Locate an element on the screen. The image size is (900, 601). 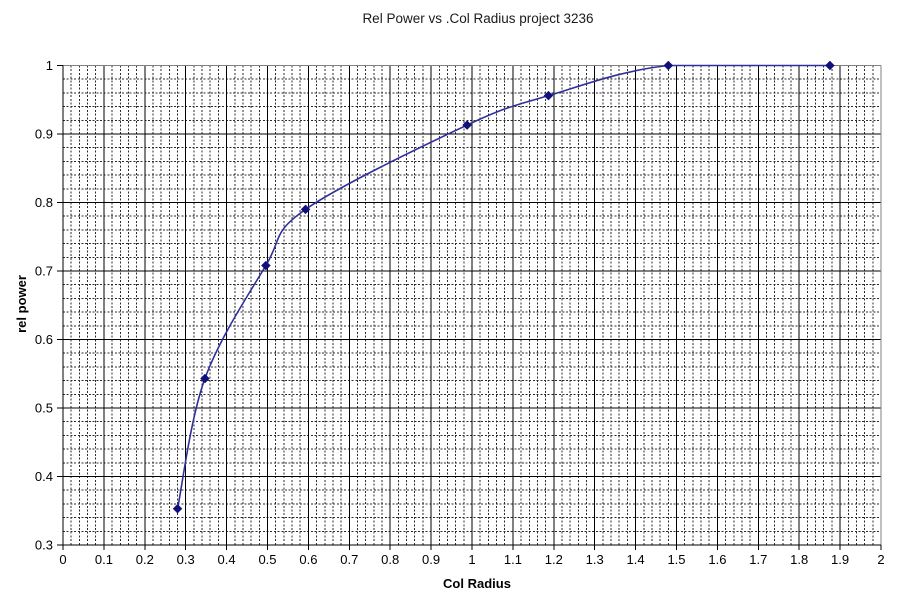
x-tick-label: 1.6 is located at coordinates (717, 559).